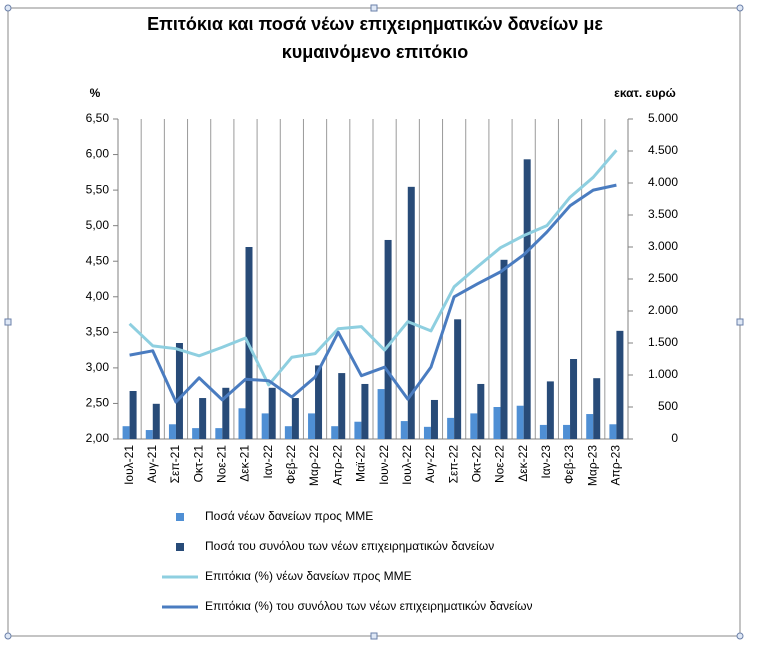 The width and height of the screenshot is (757, 652). I want to click on y2-tick-label: 2.000, so click(663, 310).